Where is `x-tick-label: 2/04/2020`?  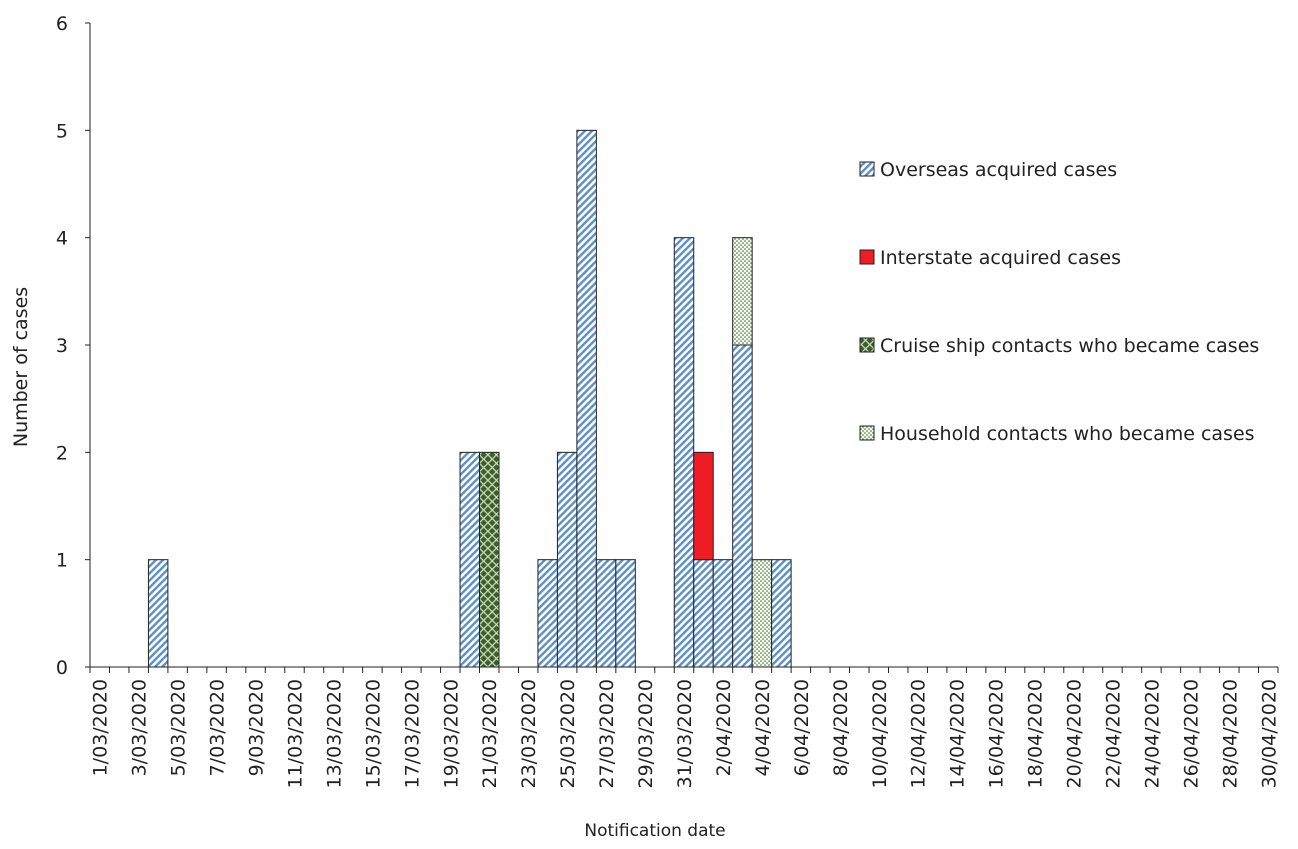 x-tick-label: 2/04/2020 is located at coordinates (724, 727).